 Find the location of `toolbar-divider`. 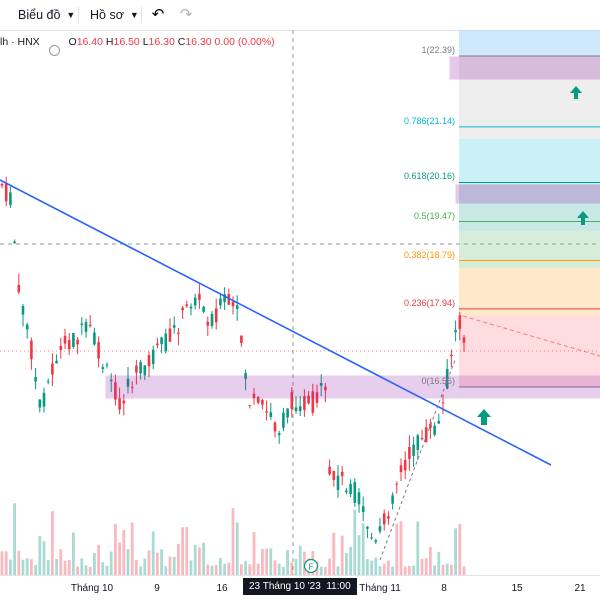

toolbar-divider is located at coordinates (141, 15).